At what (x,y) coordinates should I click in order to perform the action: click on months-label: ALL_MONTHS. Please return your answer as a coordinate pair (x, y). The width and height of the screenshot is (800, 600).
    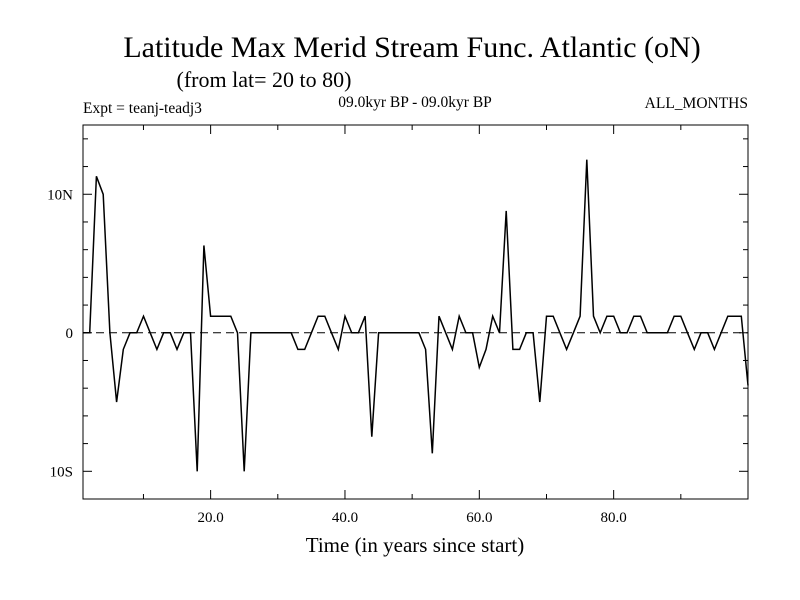
    Looking at the image, I should click on (696, 103).